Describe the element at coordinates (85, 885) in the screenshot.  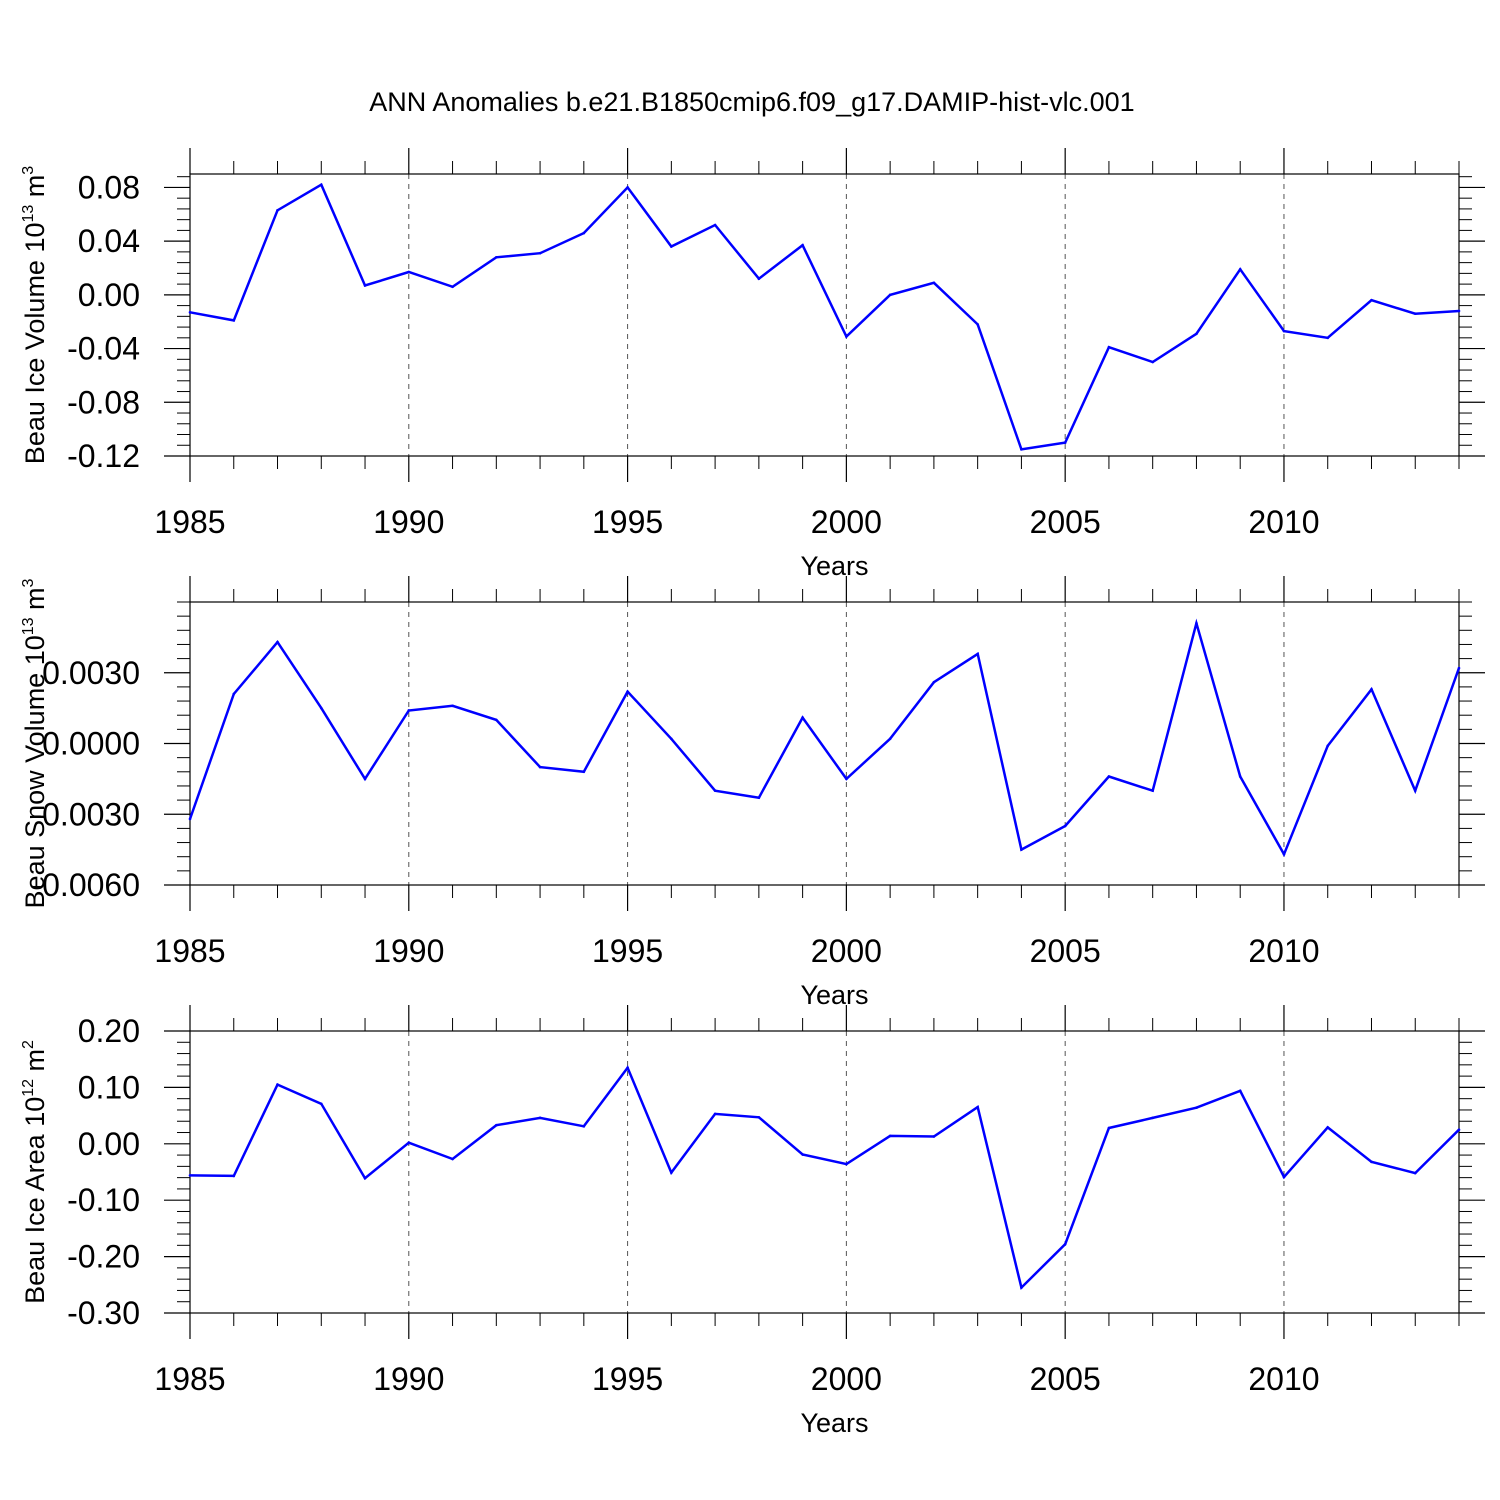
I see `y-tick-label: -0.0060` at that location.